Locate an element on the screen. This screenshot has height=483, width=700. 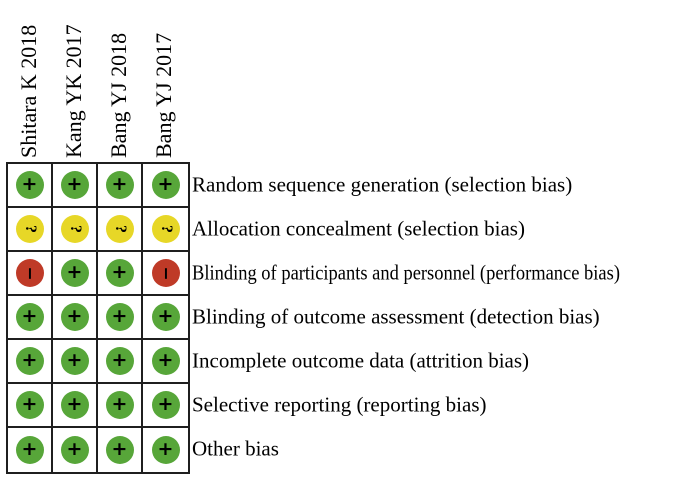
study-header-4: Bang YJ 2017 is located at coordinates (163, 95).